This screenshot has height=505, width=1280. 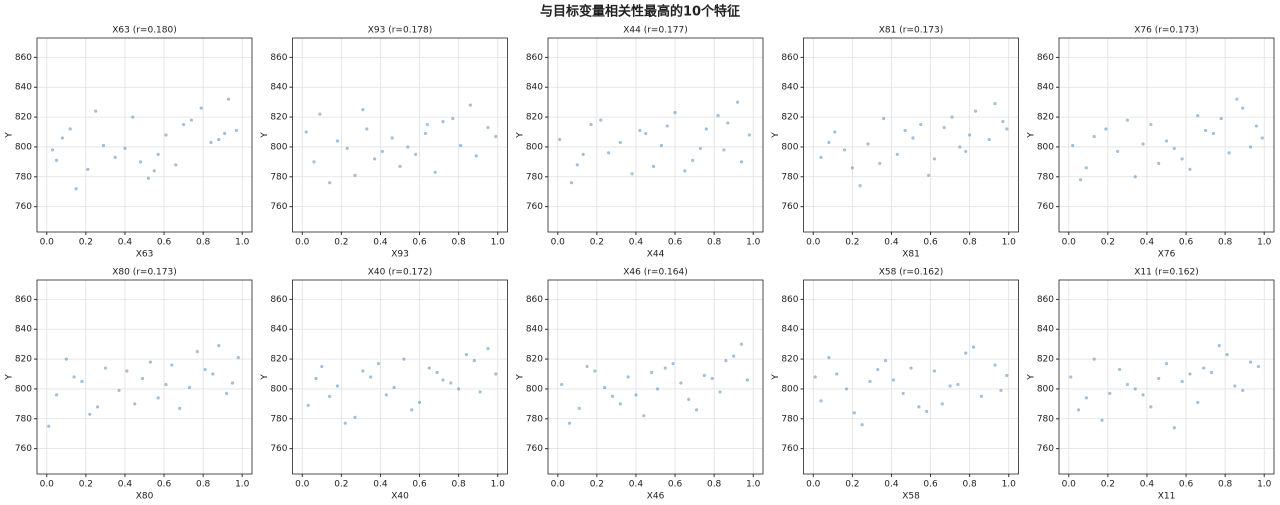 What do you see at coordinates (144, 31) in the screenshot?
I see `subplot-title: X63 (r=0.180)` at bounding box center [144, 31].